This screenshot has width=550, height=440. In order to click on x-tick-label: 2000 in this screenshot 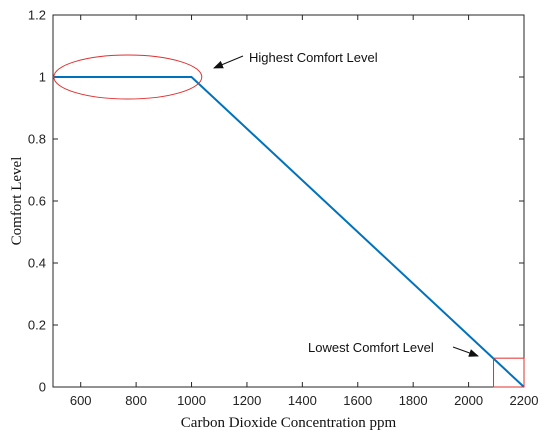, I will do `click(468, 400)`.